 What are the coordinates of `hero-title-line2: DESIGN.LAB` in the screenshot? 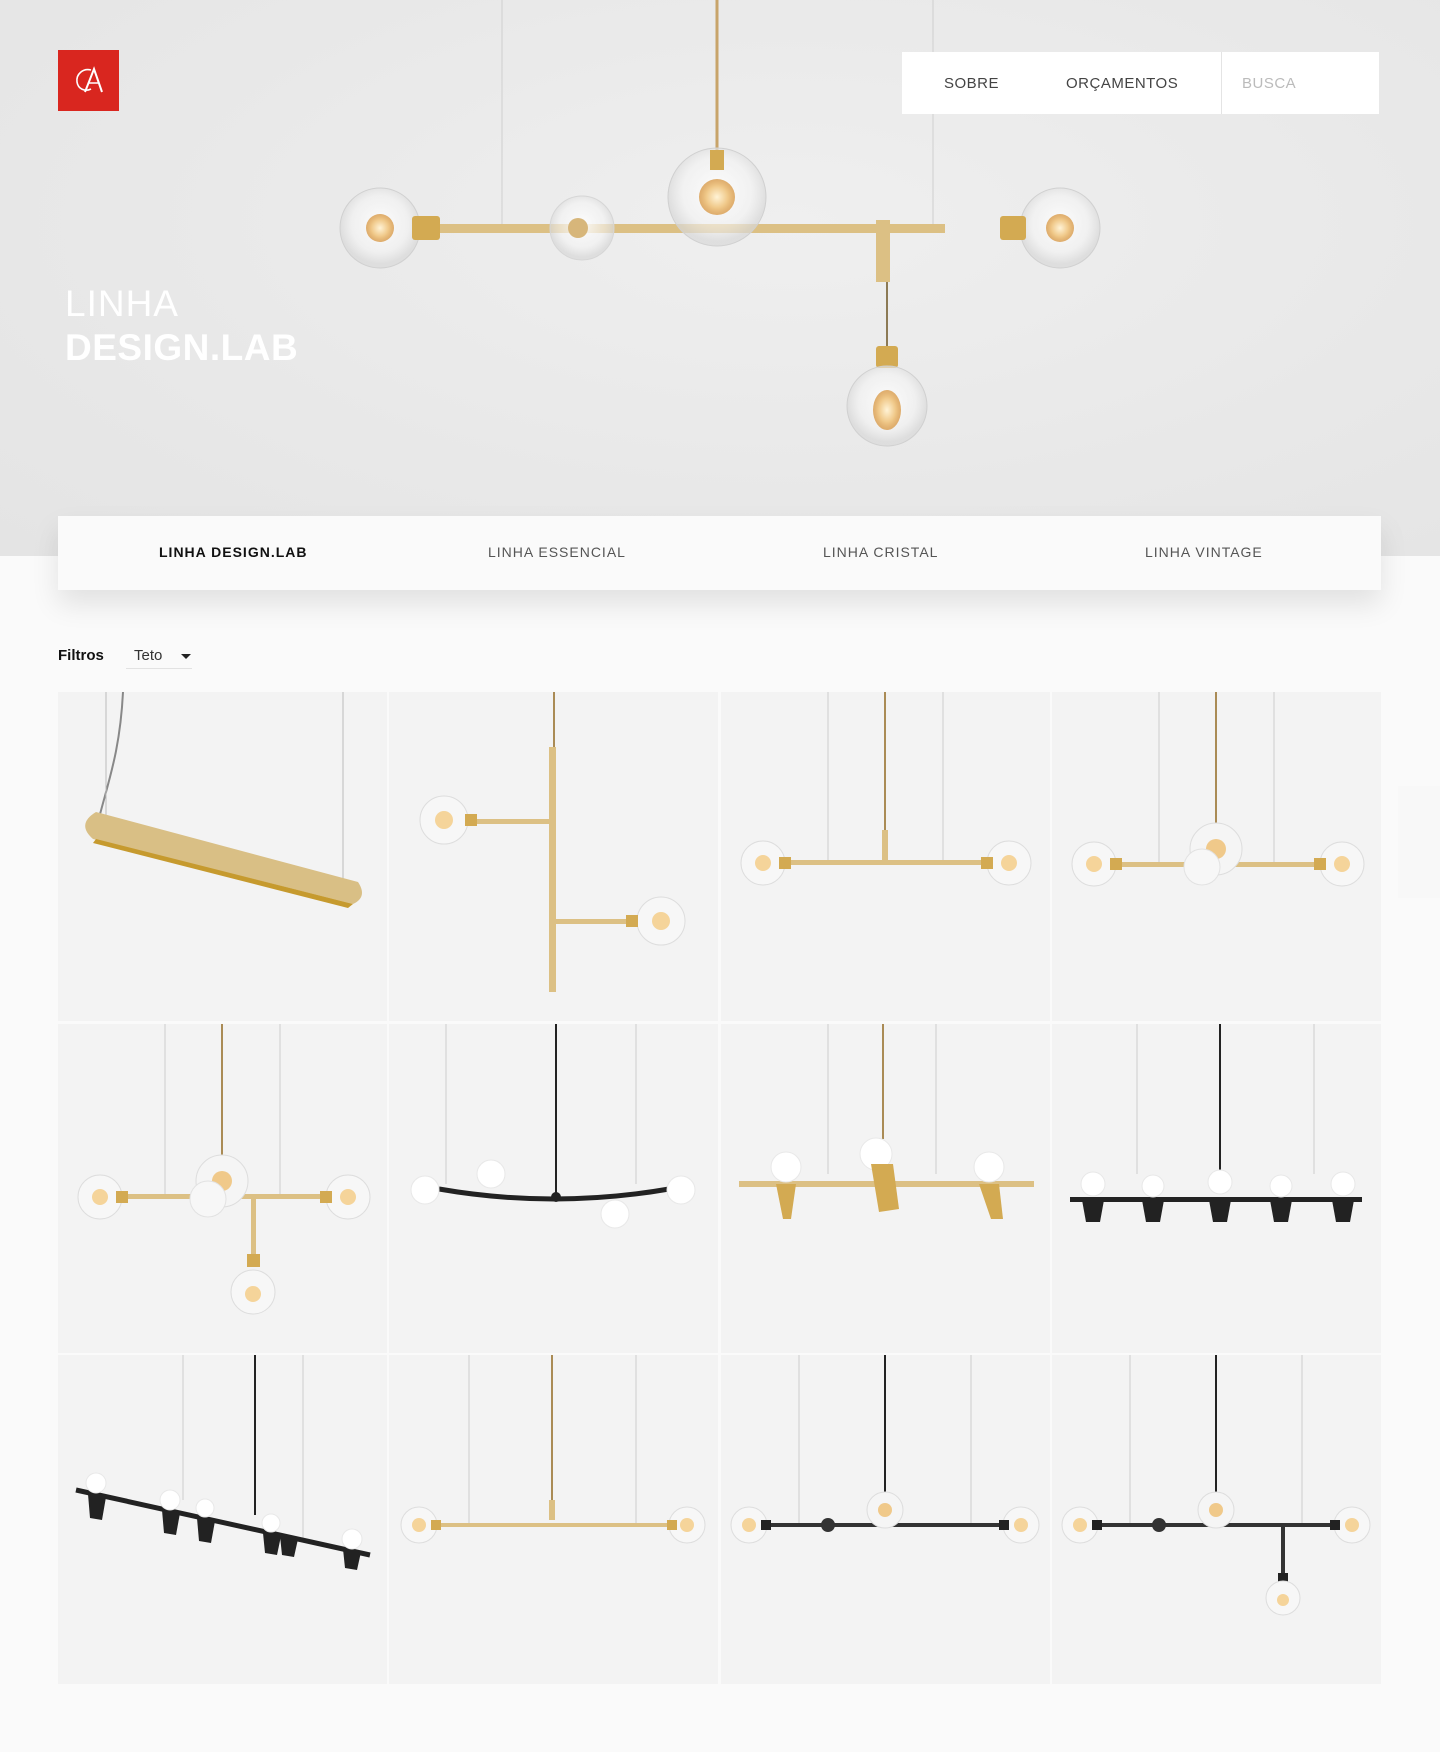 It's located at (182, 347).